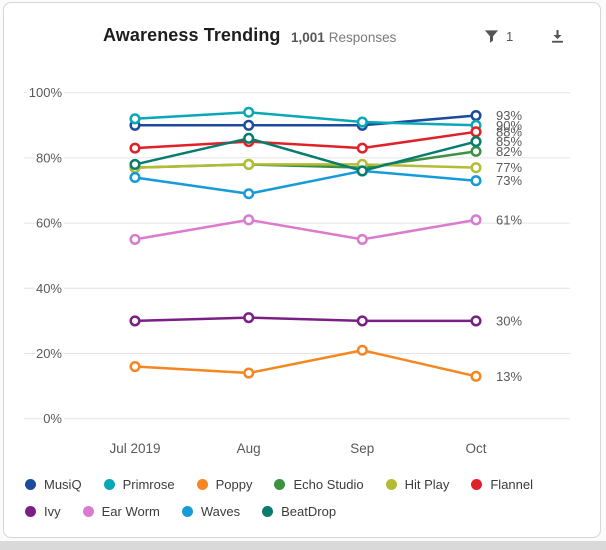 The width and height of the screenshot is (606, 550). I want to click on legend-label-beatdrop: BeatDrop, so click(309, 511).